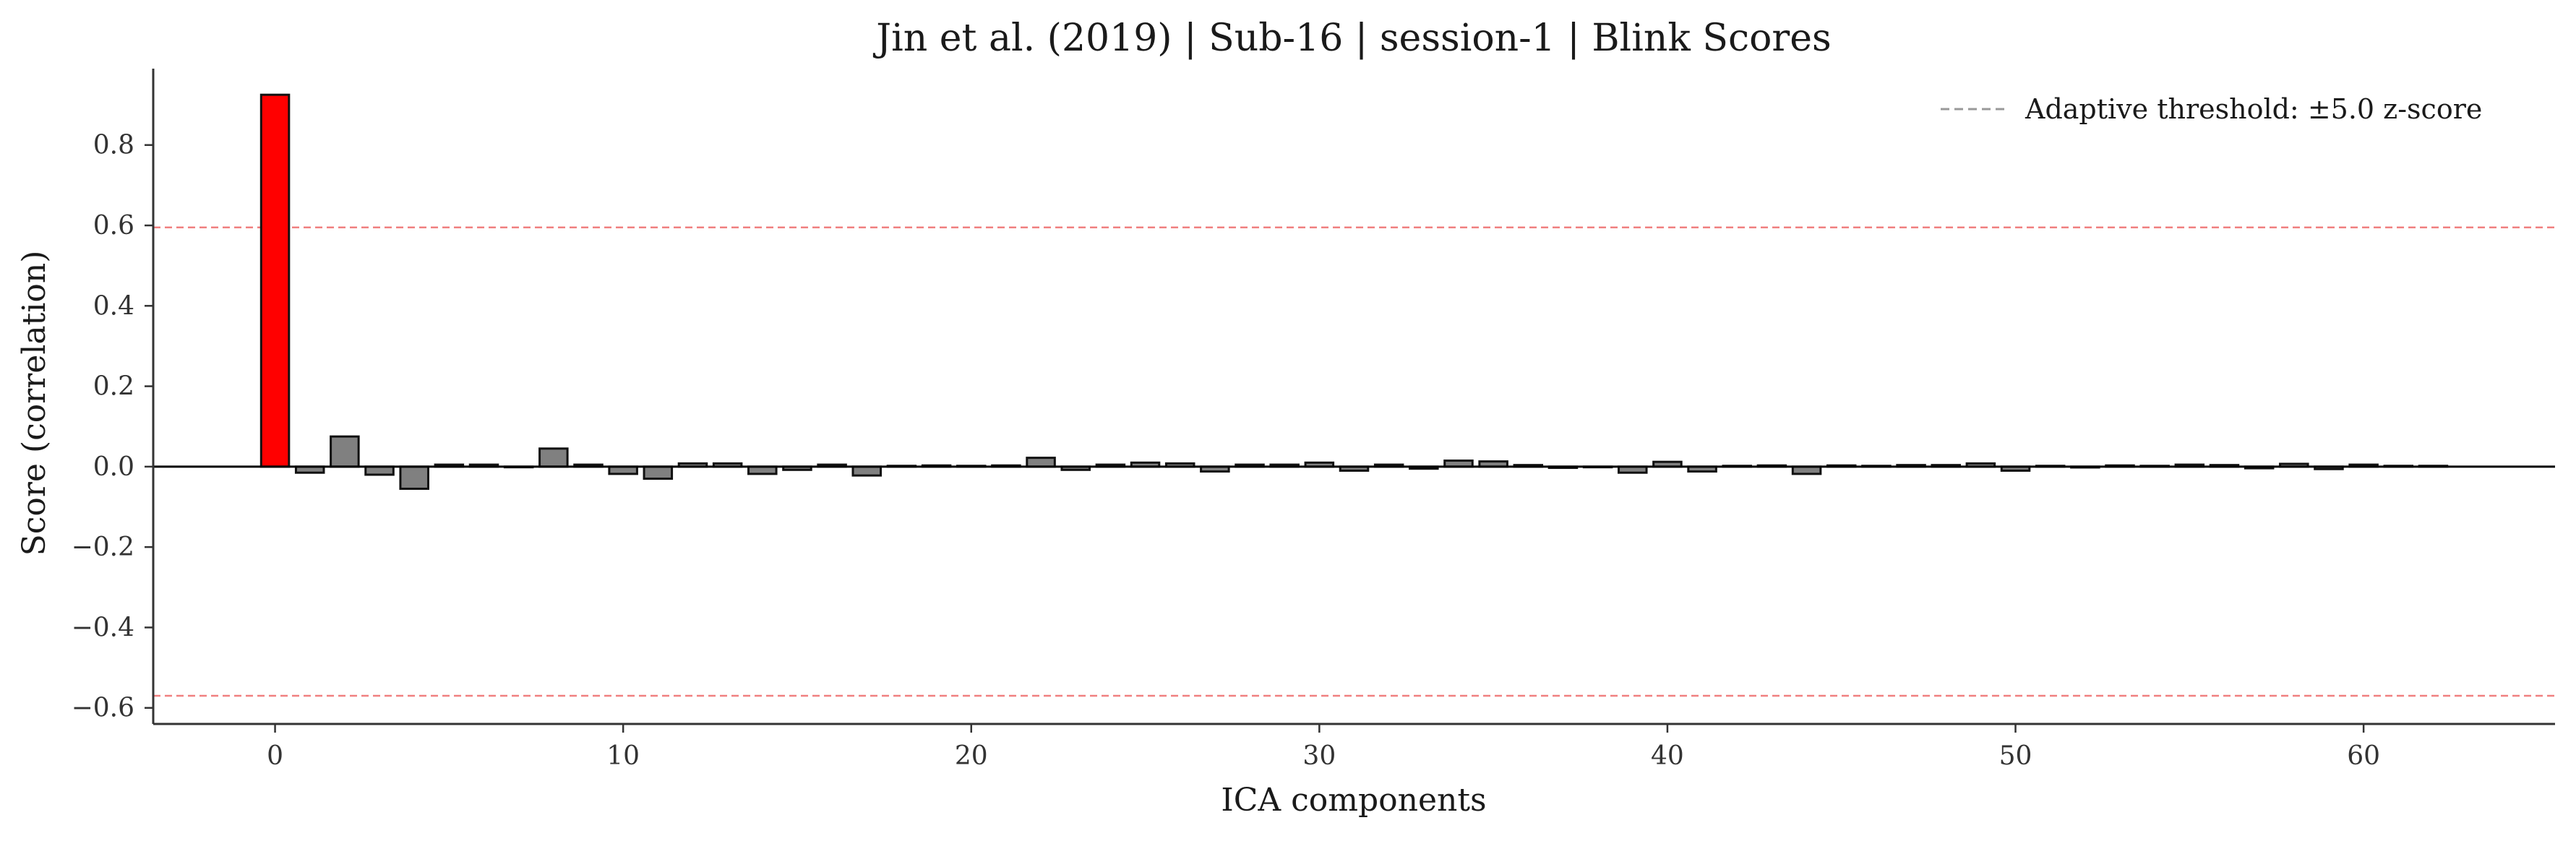  What do you see at coordinates (2016, 756) in the screenshot?
I see `x-tick-label: 50` at bounding box center [2016, 756].